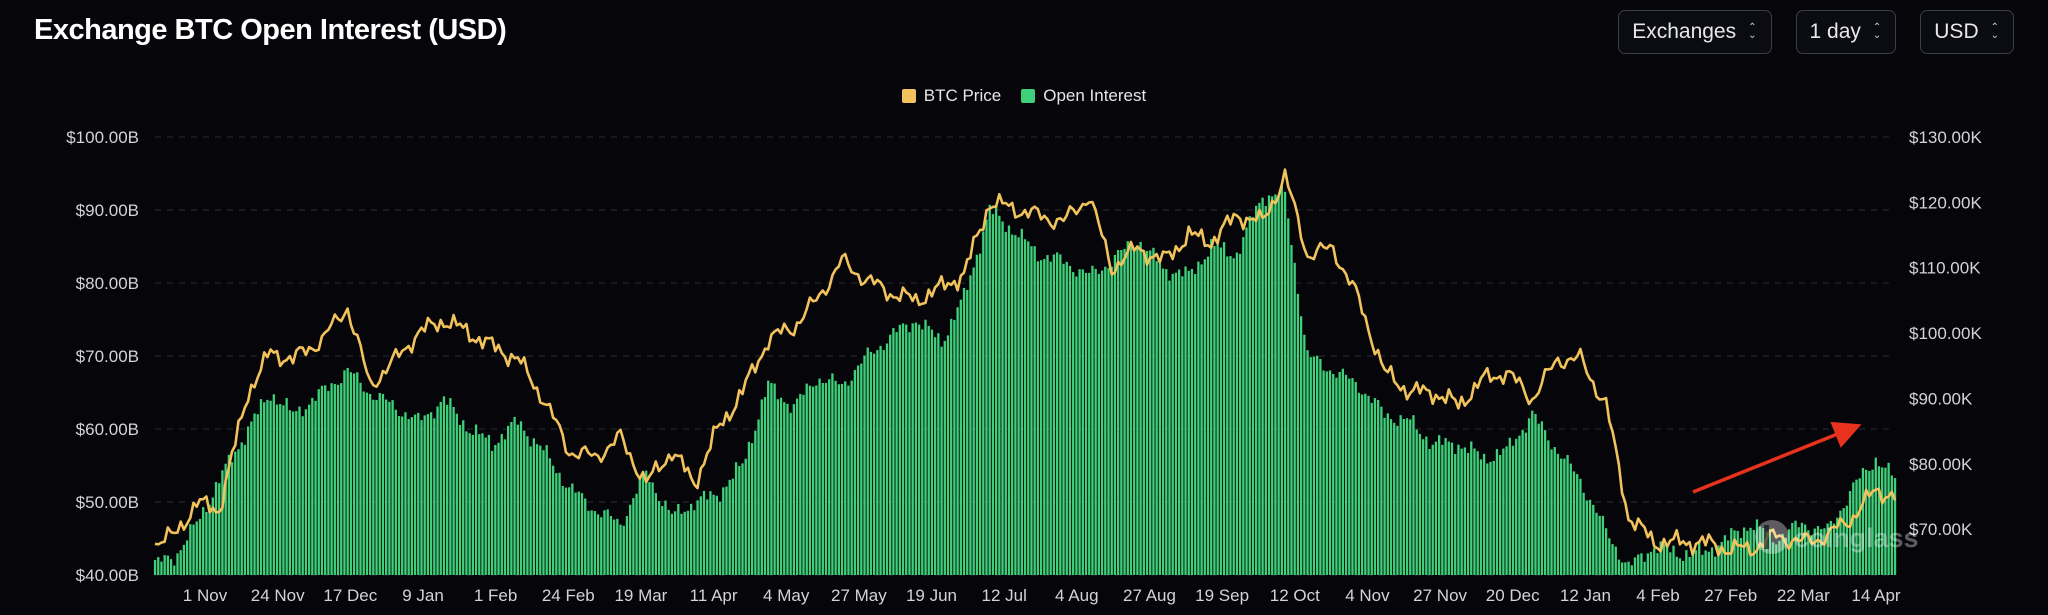 This screenshot has width=2048, height=615. I want to click on currency-select-label: USD, so click(1956, 31).